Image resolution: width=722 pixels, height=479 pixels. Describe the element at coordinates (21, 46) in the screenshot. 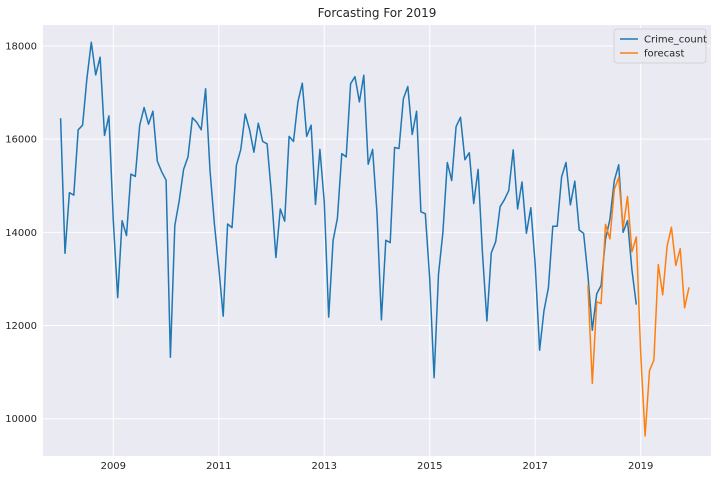

I see `y-tick-label: 18000` at that location.